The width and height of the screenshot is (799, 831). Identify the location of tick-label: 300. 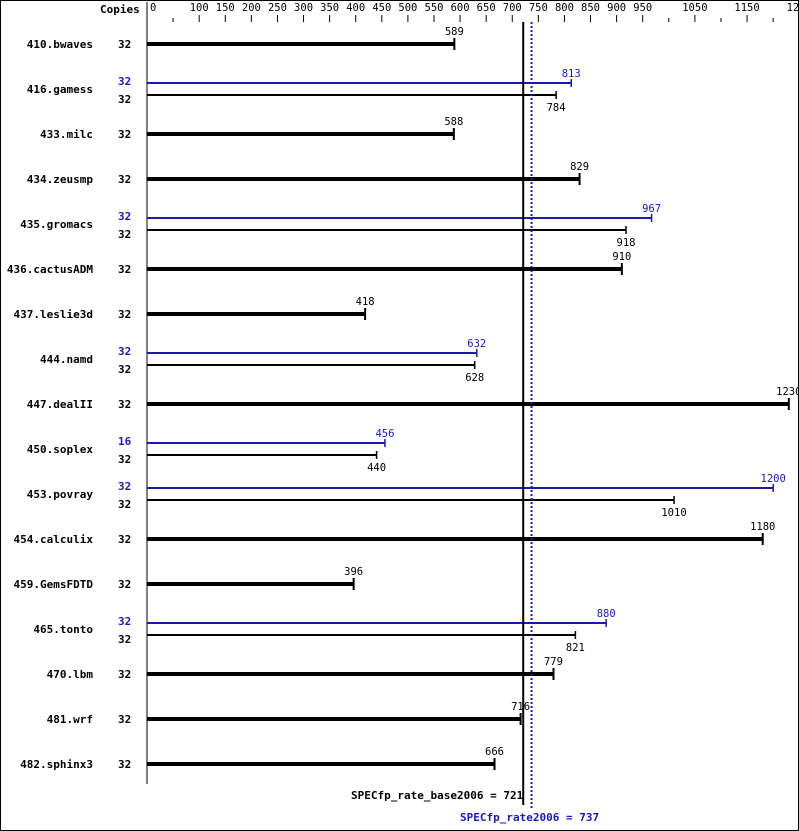
(303, 8).